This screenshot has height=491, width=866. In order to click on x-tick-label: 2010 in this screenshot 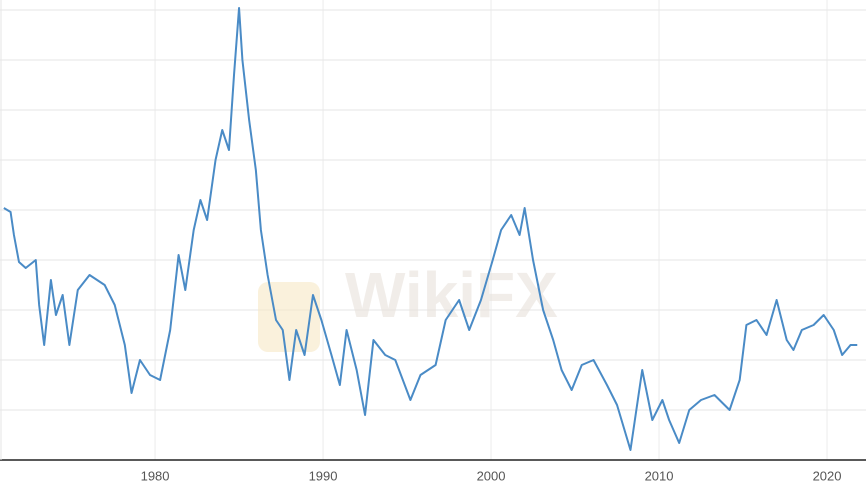, I will do `click(659, 475)`.